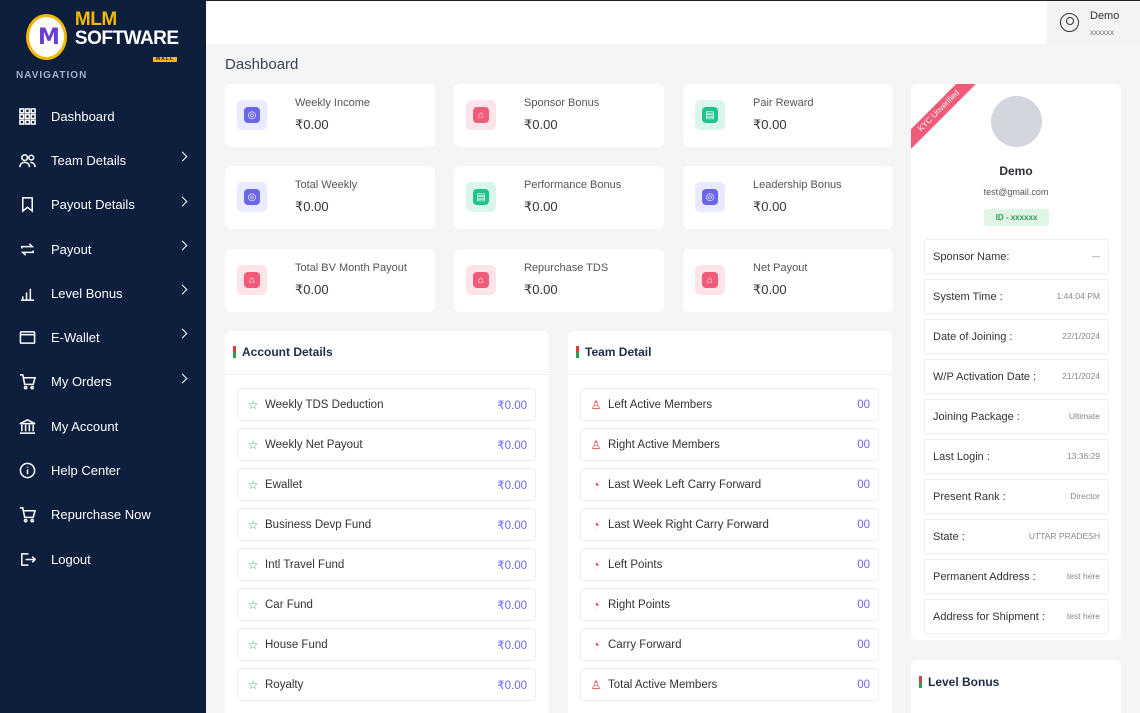  Describe the element at coordinates (103, 559) in the screenshot. I see `sidebar-item-logout: Logout` at that location.